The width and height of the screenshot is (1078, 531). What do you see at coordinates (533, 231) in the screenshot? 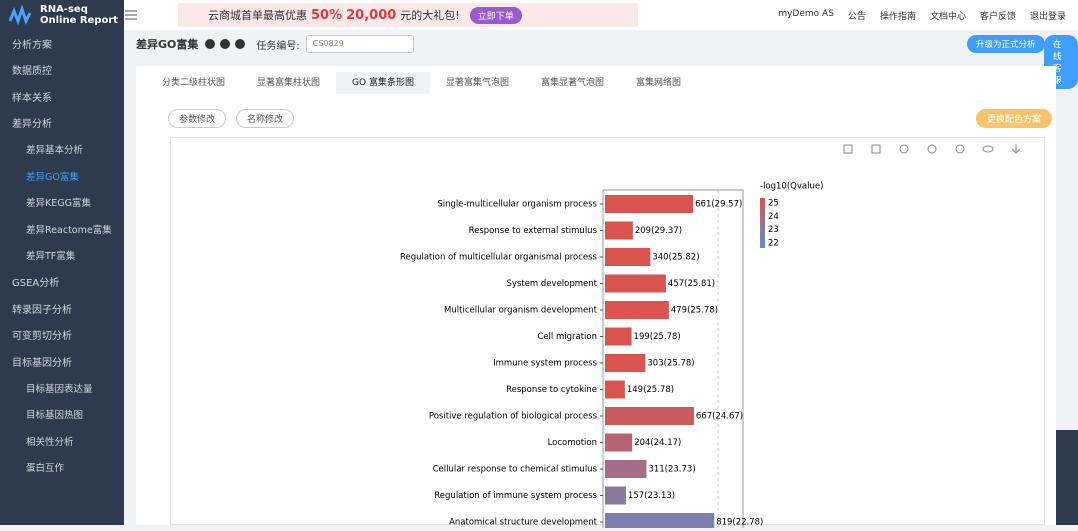
I see `category-label: Response to external stimulus` at bounding box center [533, 231].